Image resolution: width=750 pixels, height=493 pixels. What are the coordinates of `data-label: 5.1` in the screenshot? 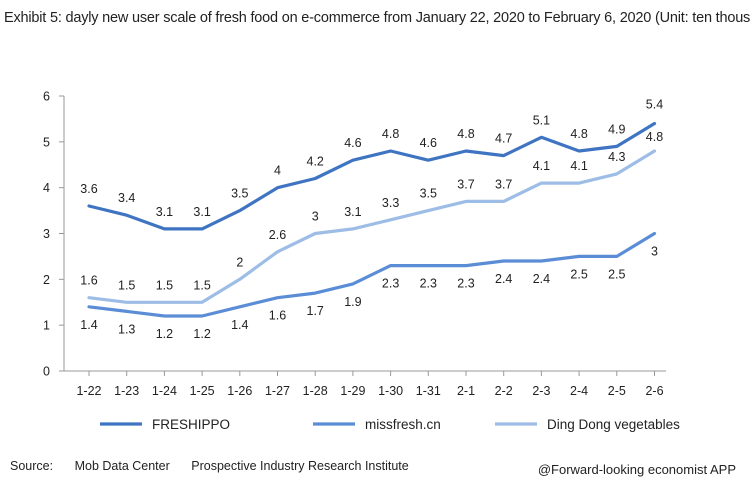 It's located at (541, 120).